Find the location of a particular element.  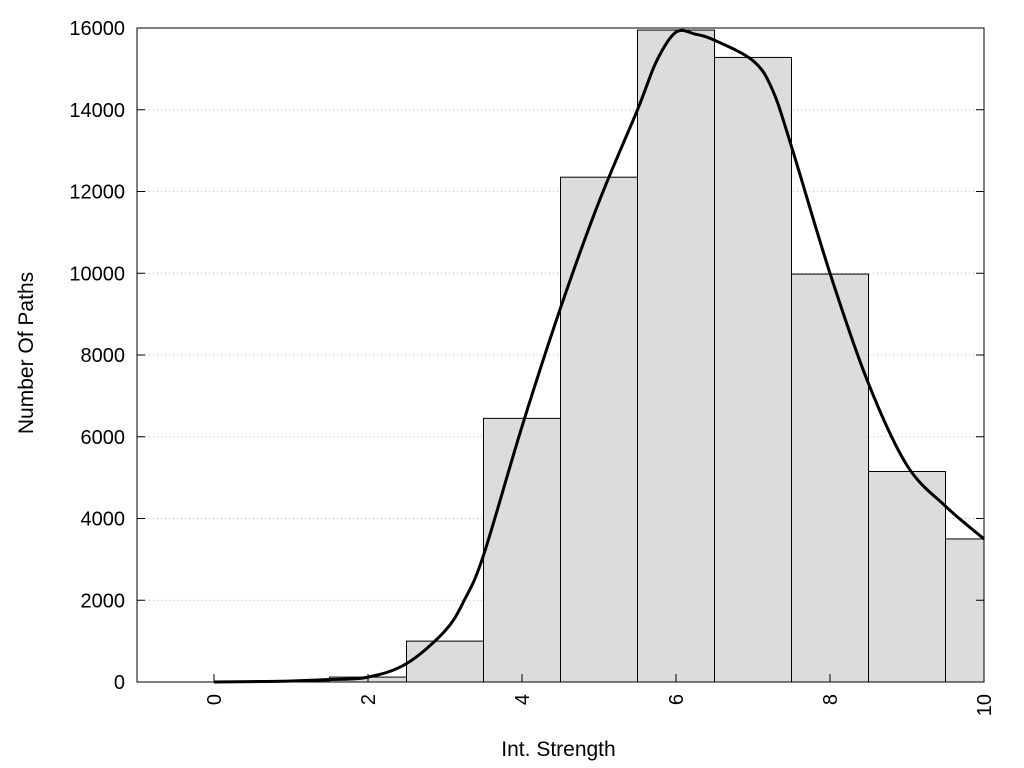

x-axis-title: Int. Strength is located at coordinates (558, 749).